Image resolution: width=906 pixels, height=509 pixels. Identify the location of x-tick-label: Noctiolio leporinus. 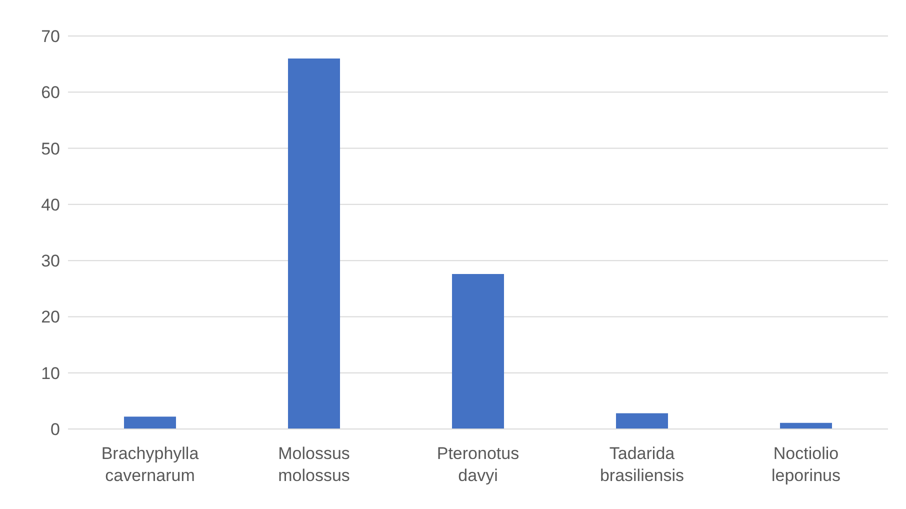
(806, 464).